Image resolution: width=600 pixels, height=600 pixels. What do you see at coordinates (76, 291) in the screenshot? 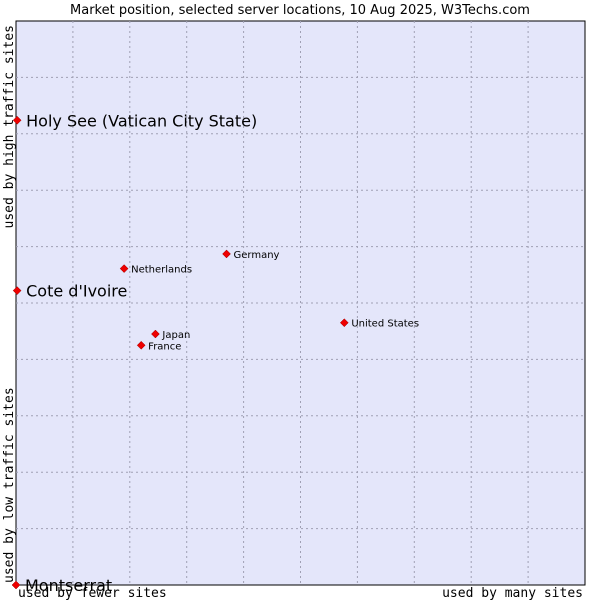
I see `point-label: Cote d'Ivoire` at bounding box center [76, 291].